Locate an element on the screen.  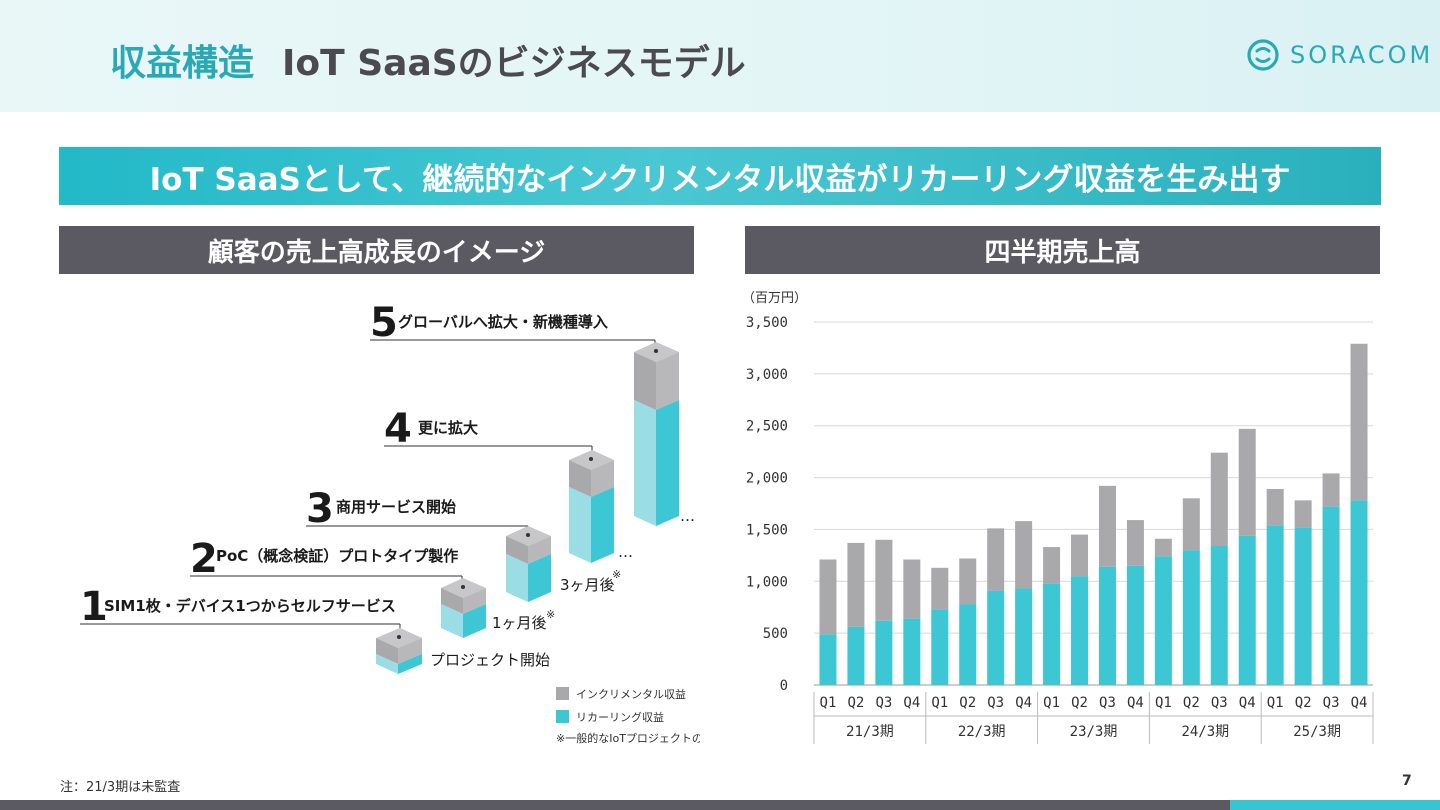
page-title: 収益構造 IoT SaaSのビジネスモデル is located at coordinates (428, 60).